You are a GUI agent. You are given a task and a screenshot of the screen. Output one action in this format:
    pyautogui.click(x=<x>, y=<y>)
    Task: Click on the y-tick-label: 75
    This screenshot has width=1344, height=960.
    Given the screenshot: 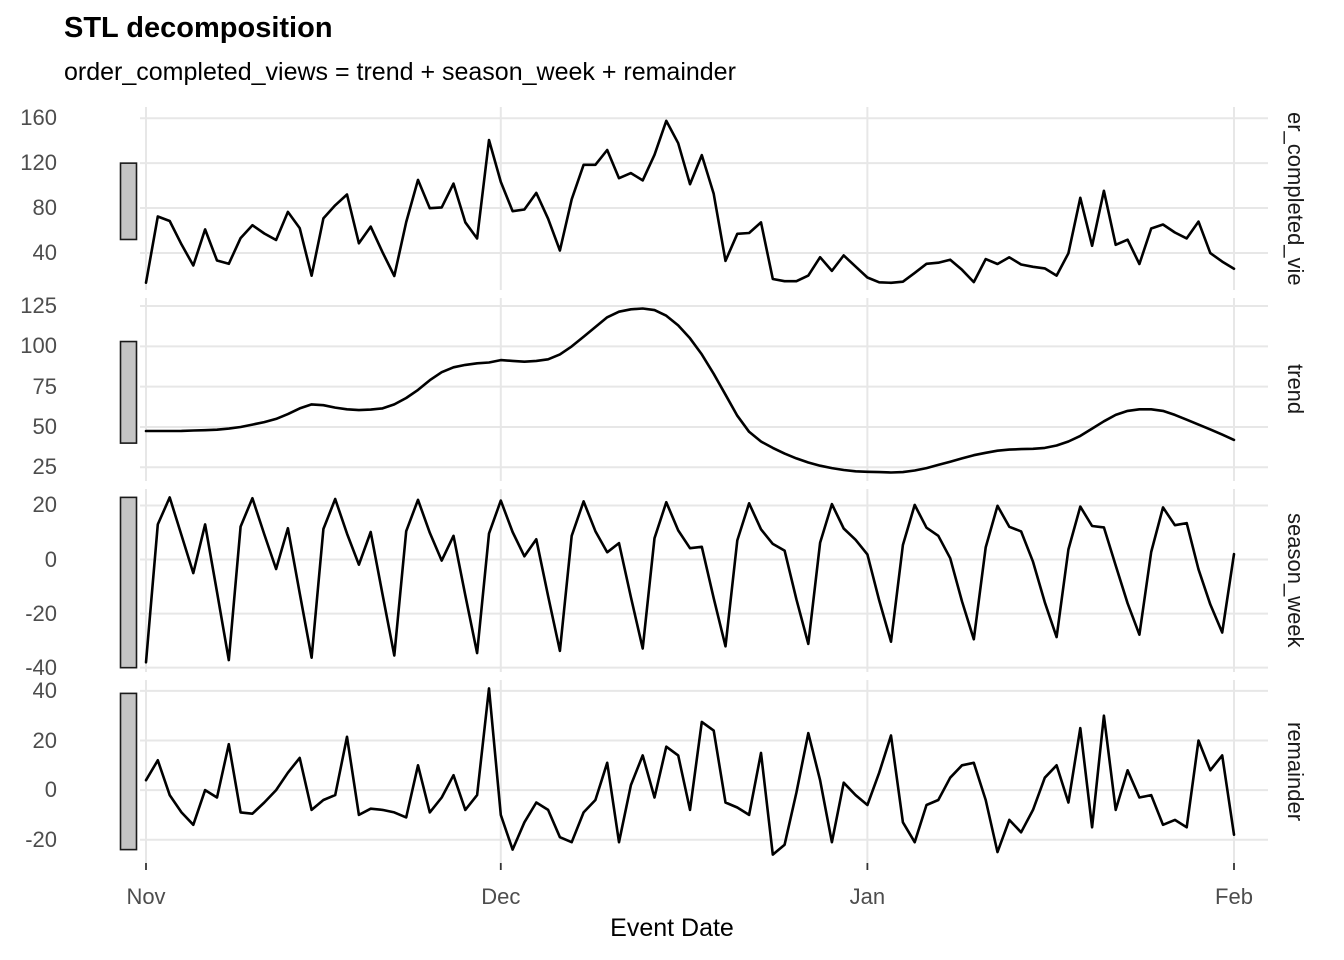 What is the action you would take?
    pyautogui.click(x=44, y=386)
    